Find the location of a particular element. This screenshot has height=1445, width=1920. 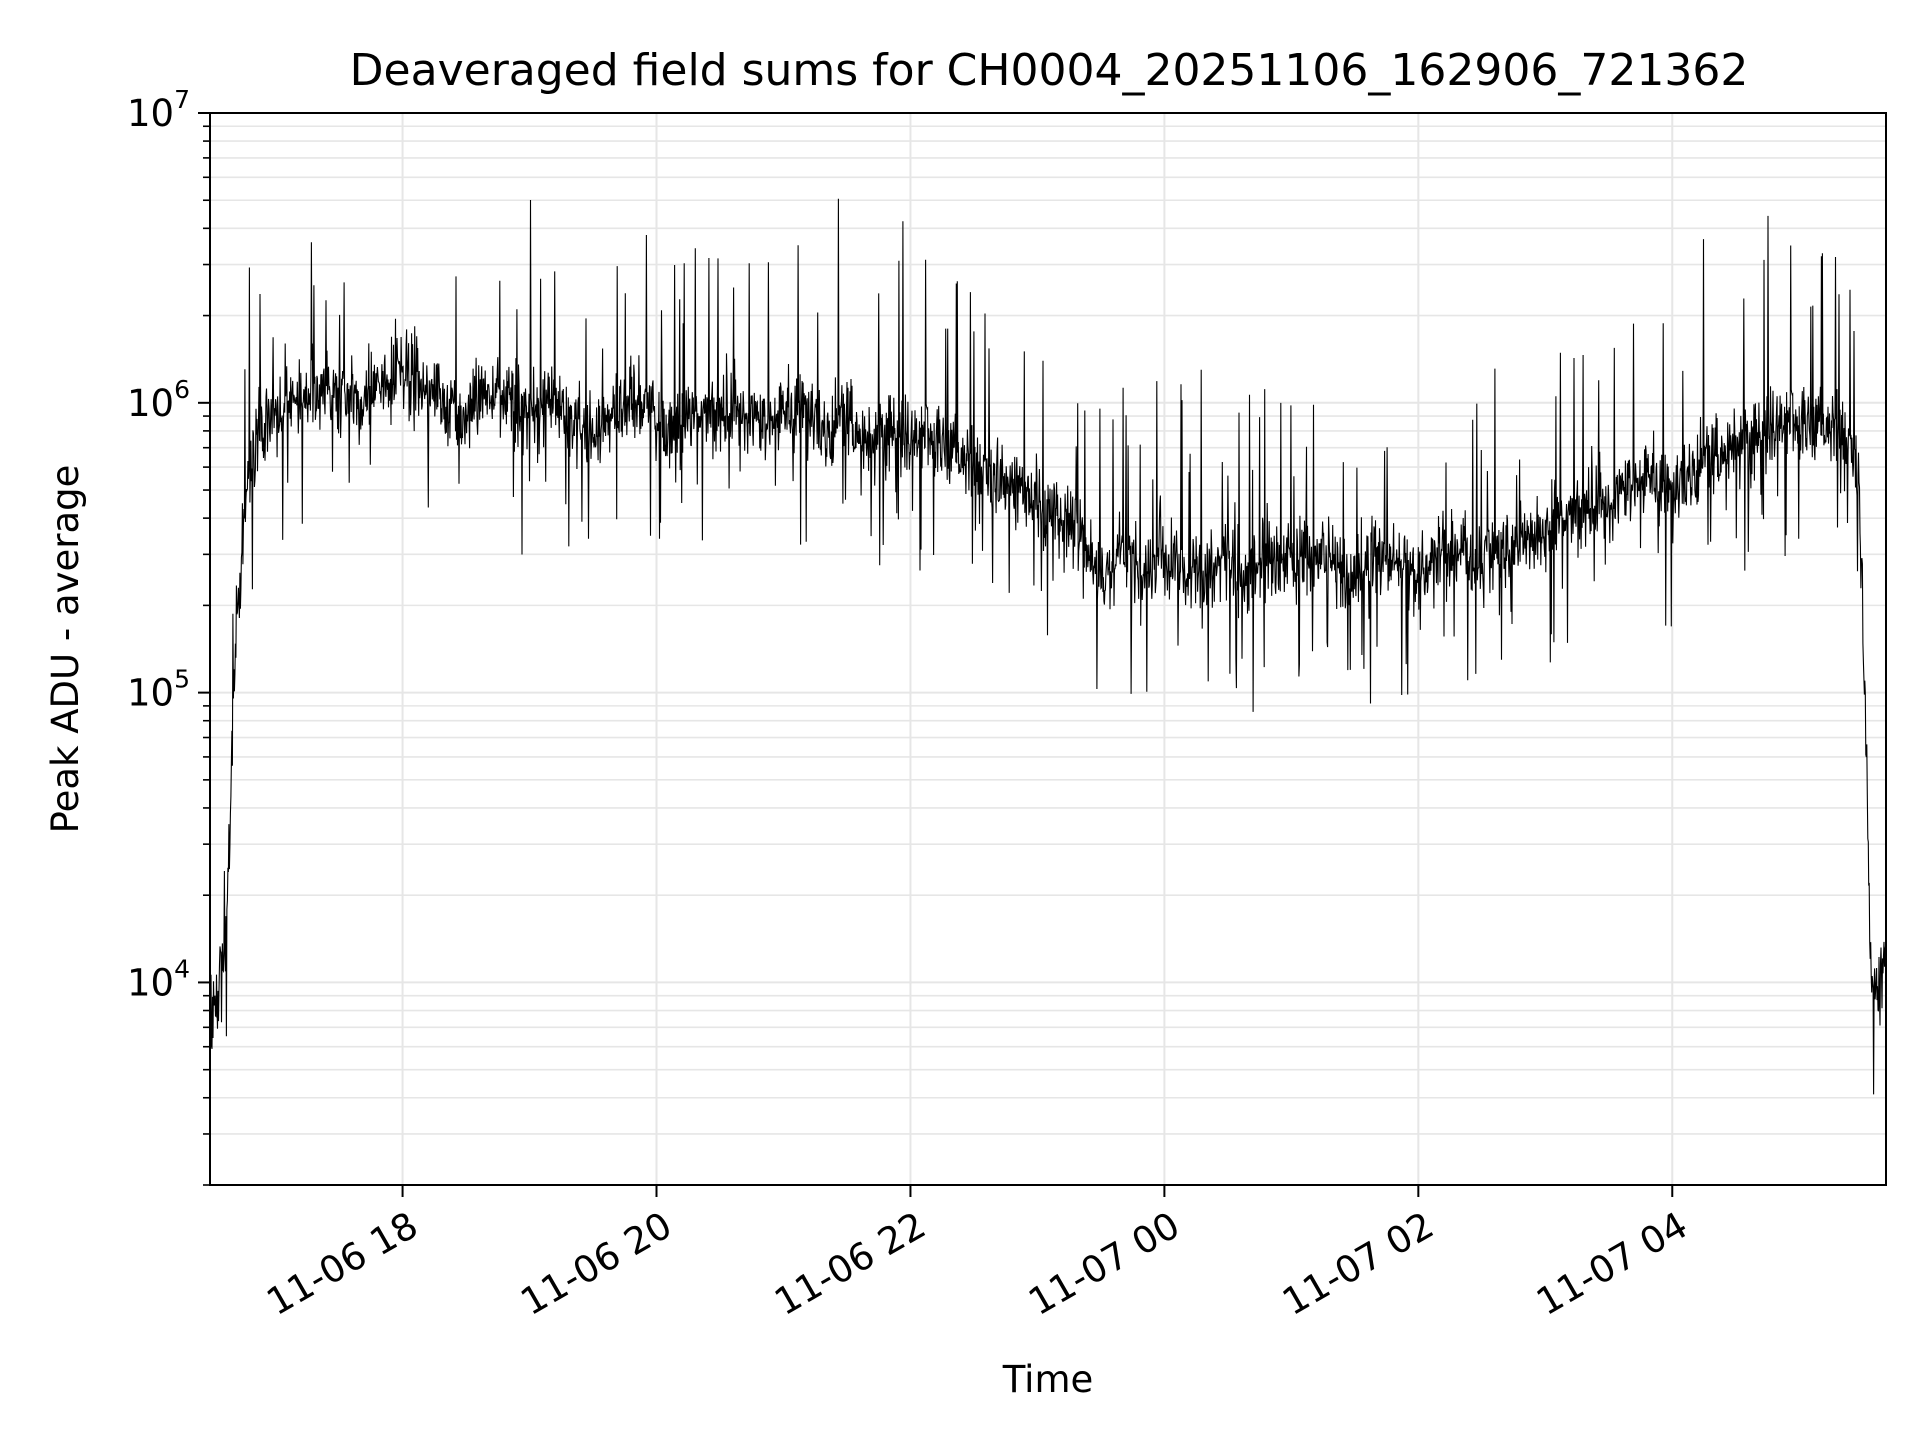

x-axis-label: Time is located at coordinates (1048, 1379).